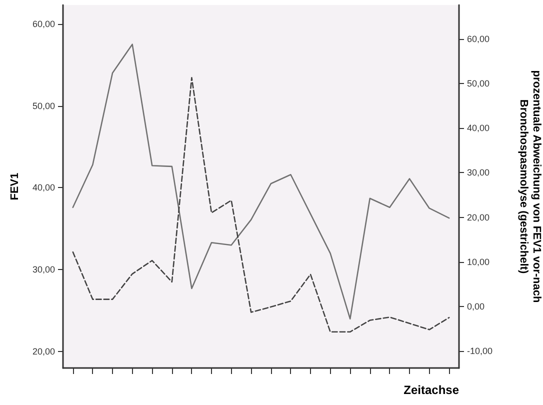  What do you see at coordinates (478, 128) in the screenshot?
I see `y2-tick-label: 40,00` at bounding box center [478, 128].